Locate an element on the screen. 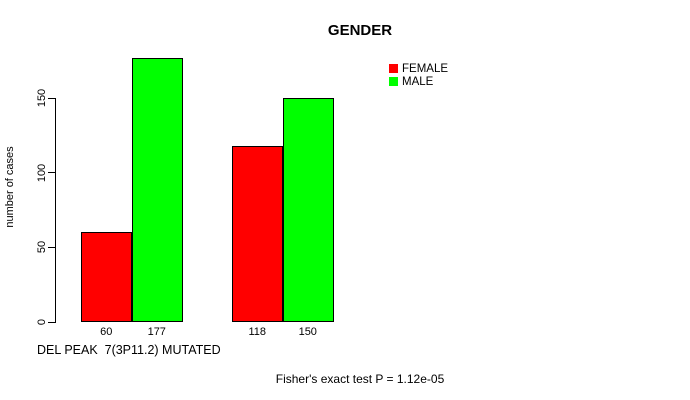 This screenshot has width=690, height=400. bar-value-label: 150 is located at coordinates (307, 332).